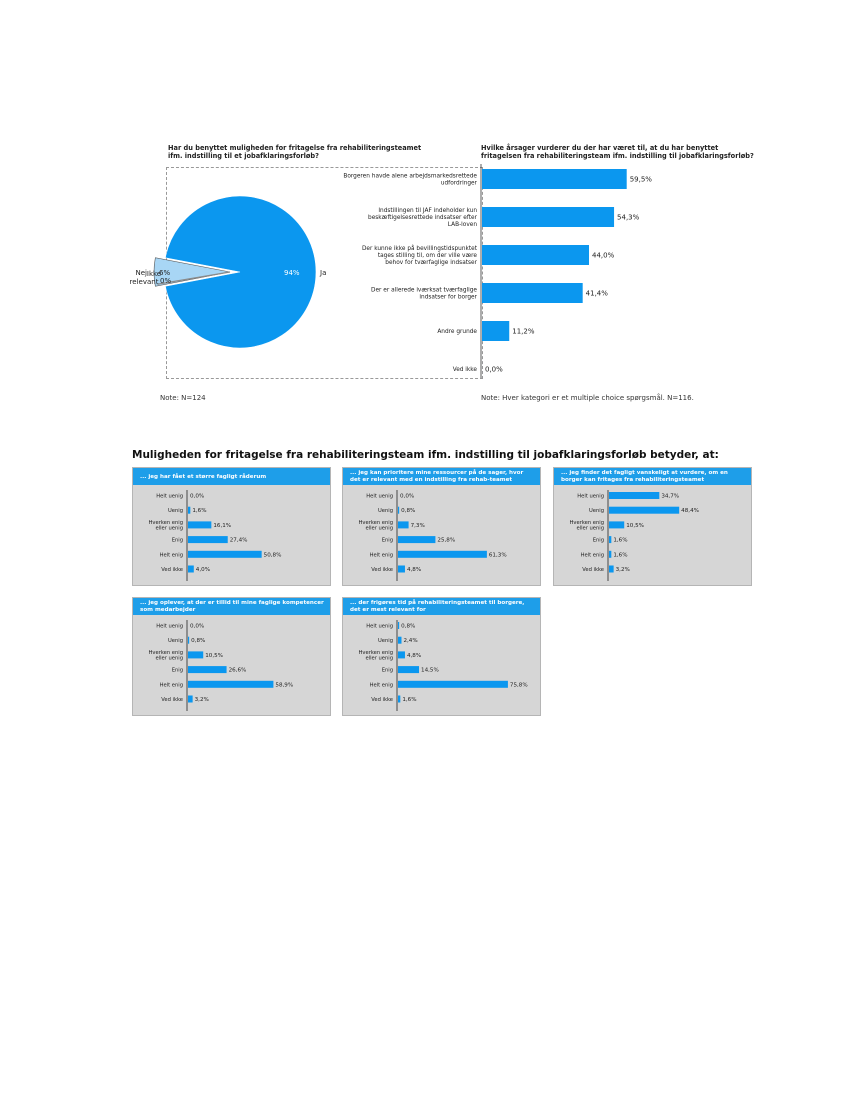 The image size is (850, 1100). Describe the element at coordinates (597, 294) in the screenshot. I see `data-label: 41,4%` at that location.